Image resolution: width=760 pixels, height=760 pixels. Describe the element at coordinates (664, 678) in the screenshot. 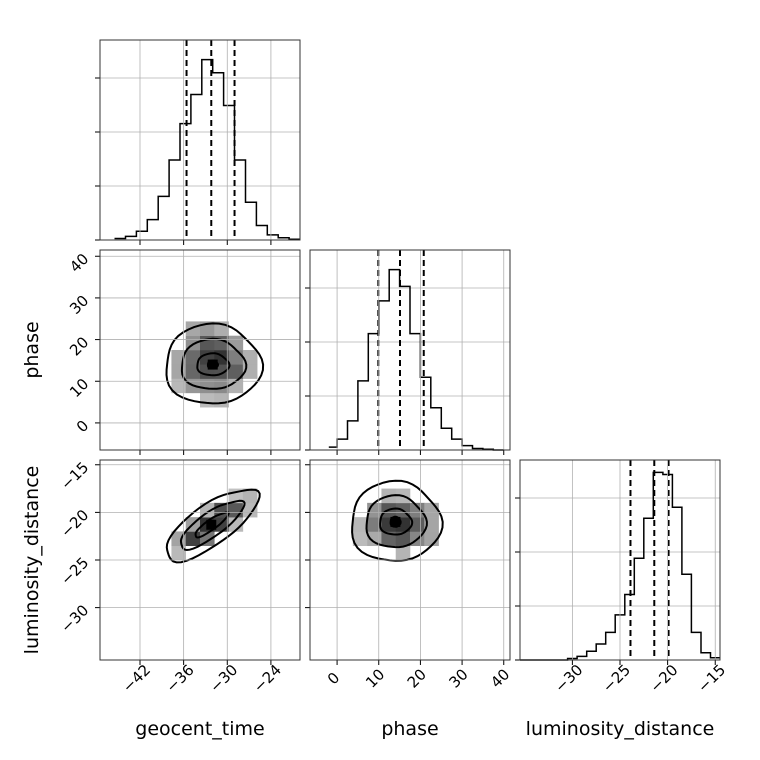

I see `xtick-label: −20` at that location.